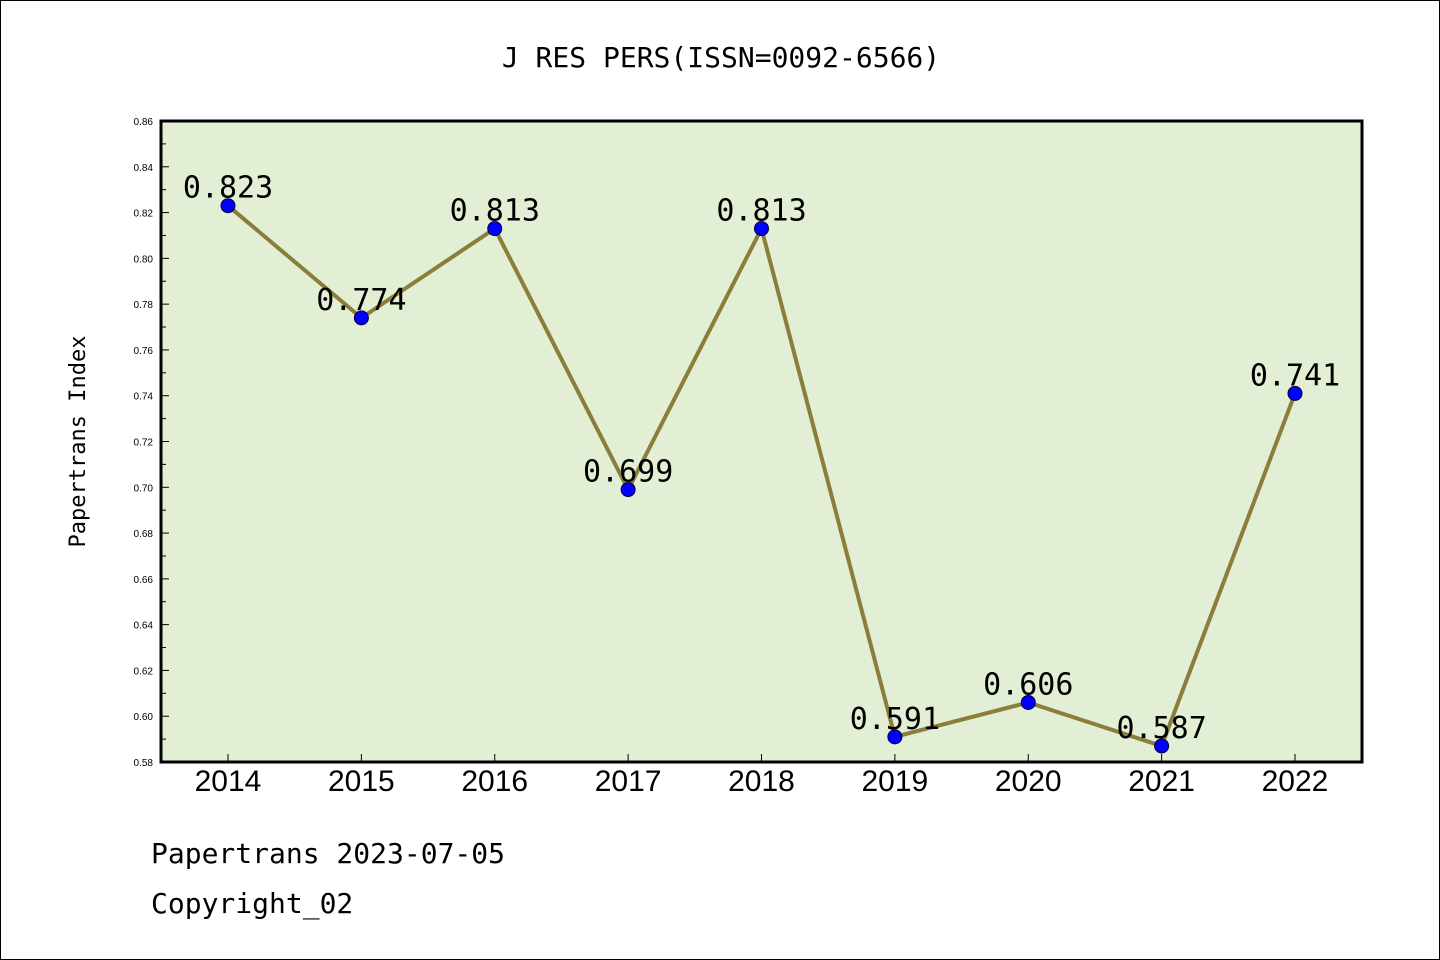  I want to click on y-tick-label: 0.58, so click(144, 763).